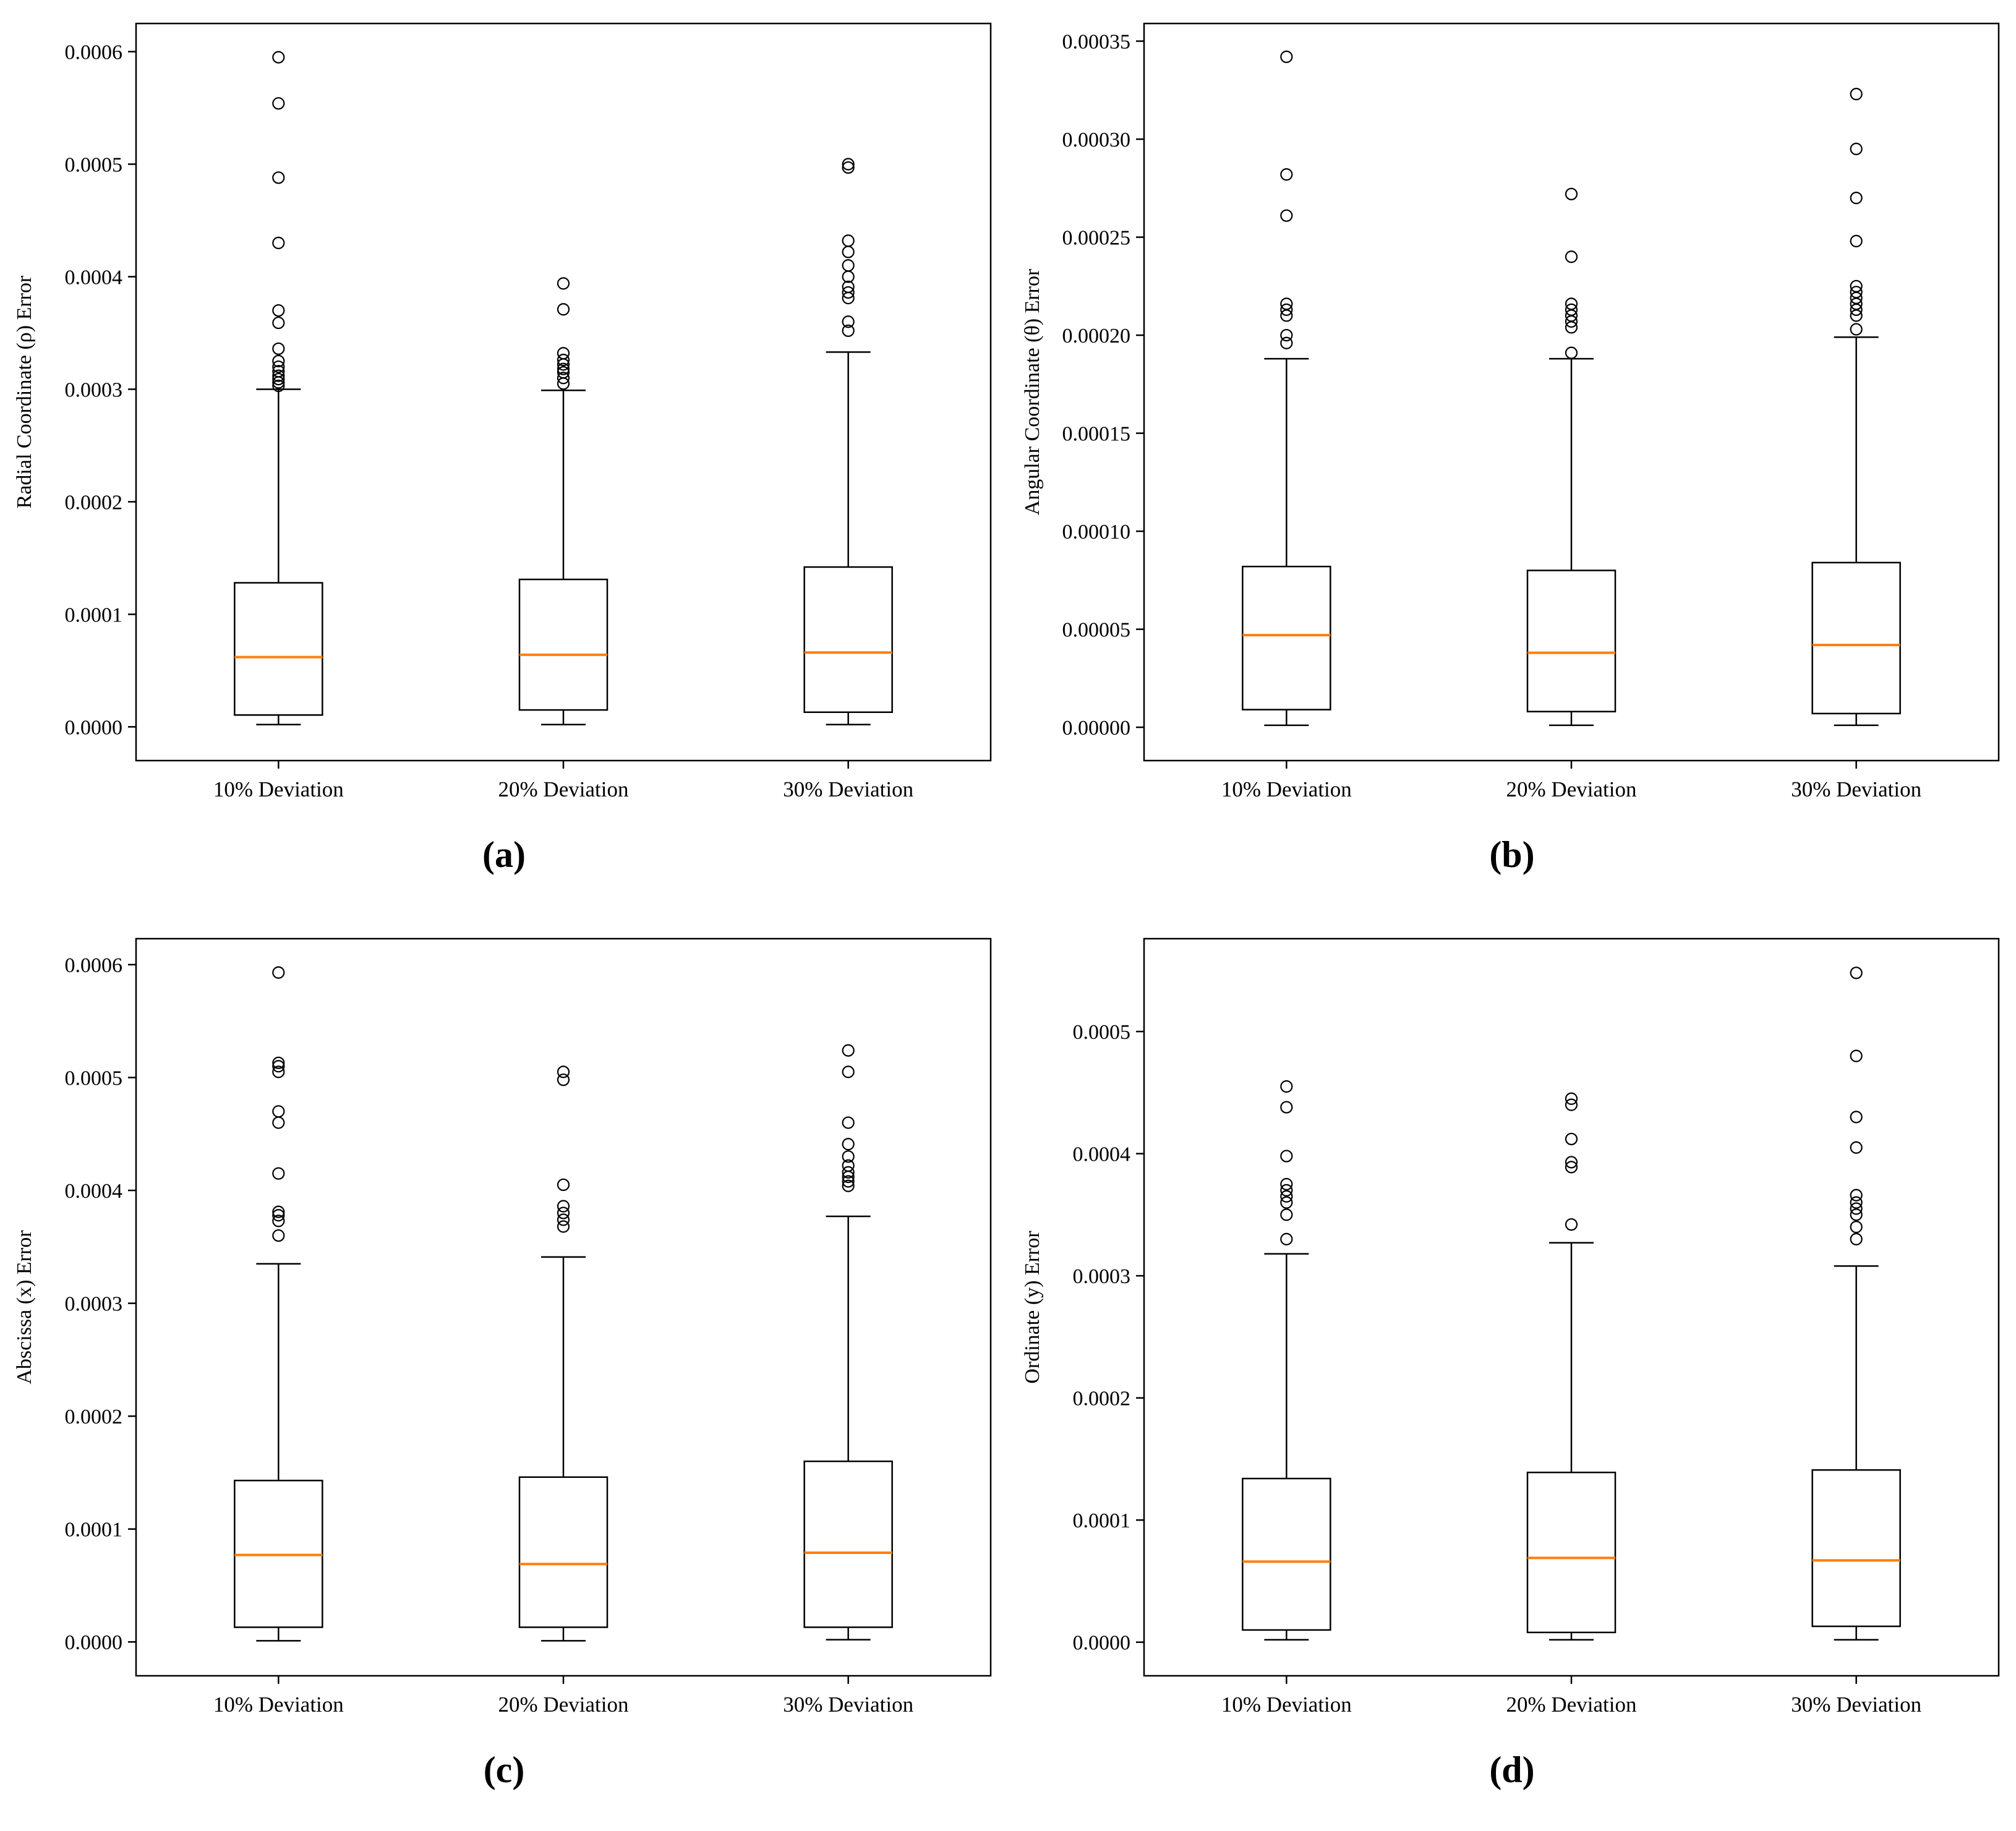  I want to click on y-axis-label: Radial Coordinate (ρ) Error, so click(24, 391).